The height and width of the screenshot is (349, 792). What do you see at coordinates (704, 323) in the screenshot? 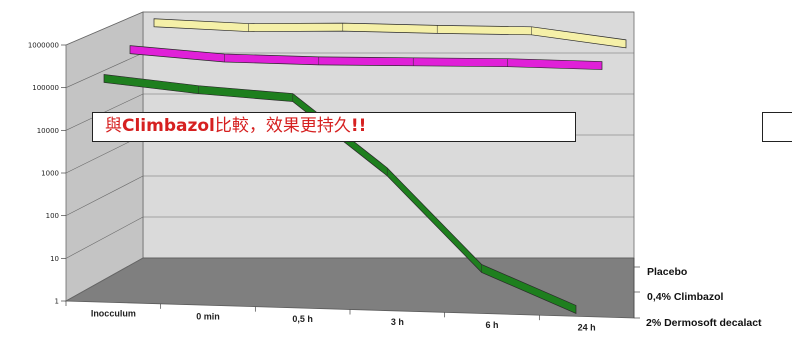
I see `legend-label: 2% Dermosoft decalact` at bounding box center [704, 323].